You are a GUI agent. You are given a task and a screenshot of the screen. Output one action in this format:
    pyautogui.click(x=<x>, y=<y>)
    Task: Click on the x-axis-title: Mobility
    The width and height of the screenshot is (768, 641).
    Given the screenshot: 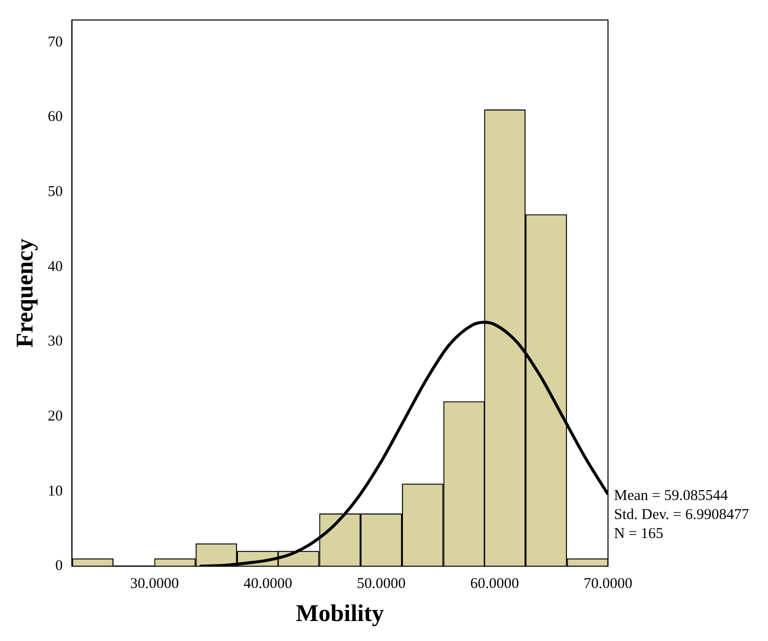 What is the action you would take?
    pyautogui.click(x=340, y=613)
    